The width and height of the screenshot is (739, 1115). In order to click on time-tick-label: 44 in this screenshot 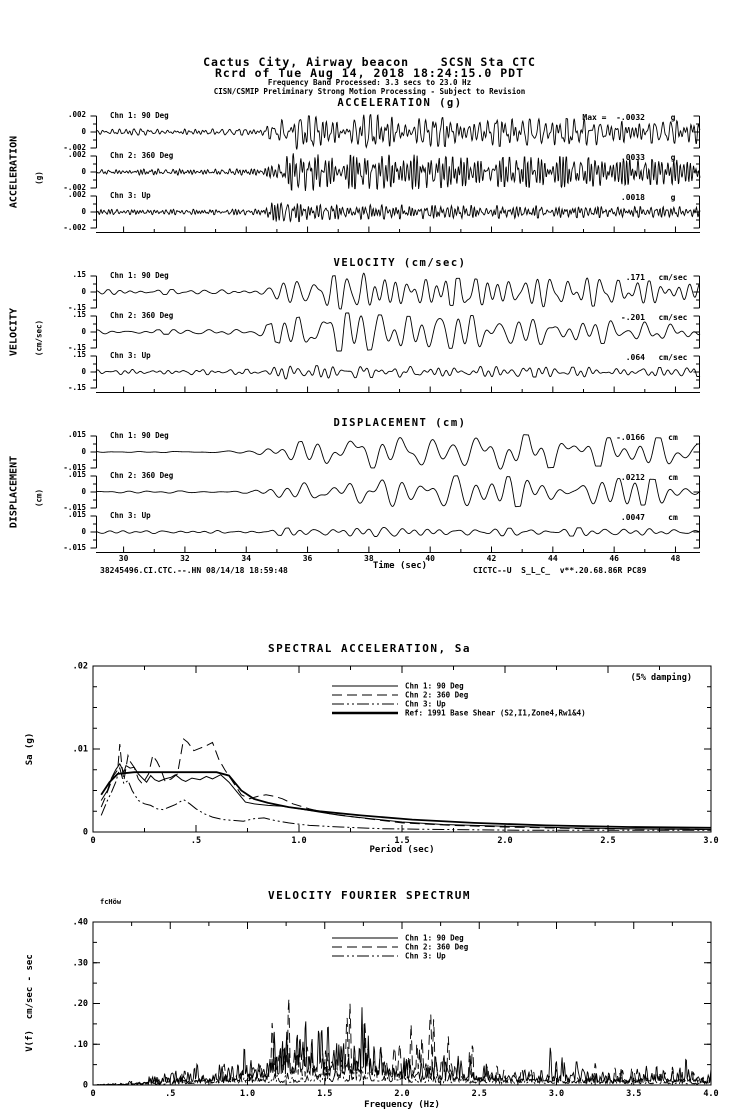, I will do `click(553, 558)`.